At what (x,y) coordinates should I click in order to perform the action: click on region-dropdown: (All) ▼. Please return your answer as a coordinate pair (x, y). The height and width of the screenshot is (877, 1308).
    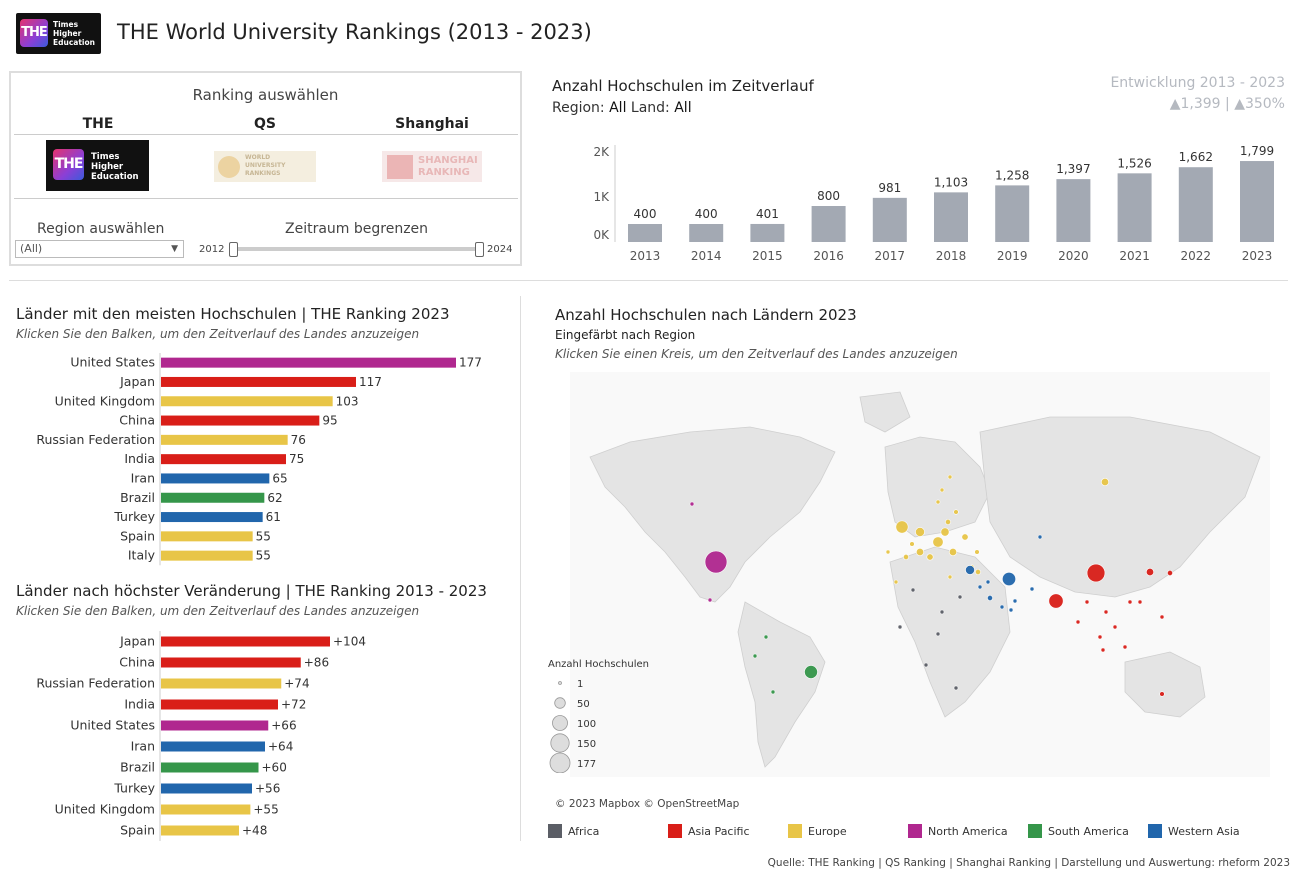
    Looking at the image, I should click on (99, 249).